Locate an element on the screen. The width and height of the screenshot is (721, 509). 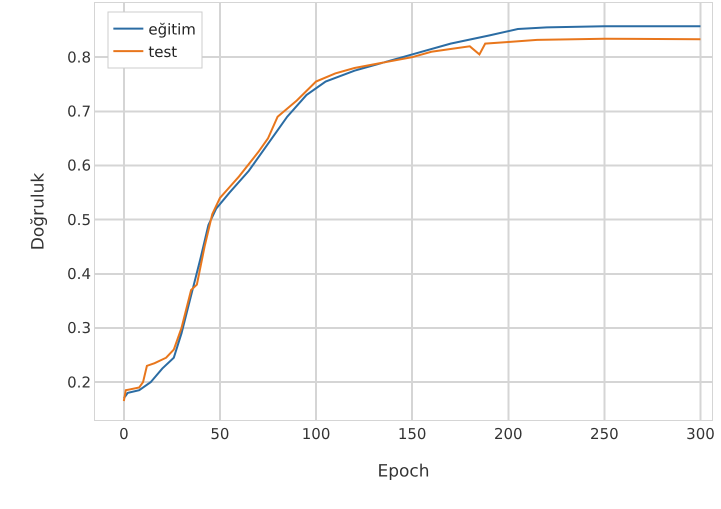
x-tick-label: 250 is located at coordinates (604, 434).